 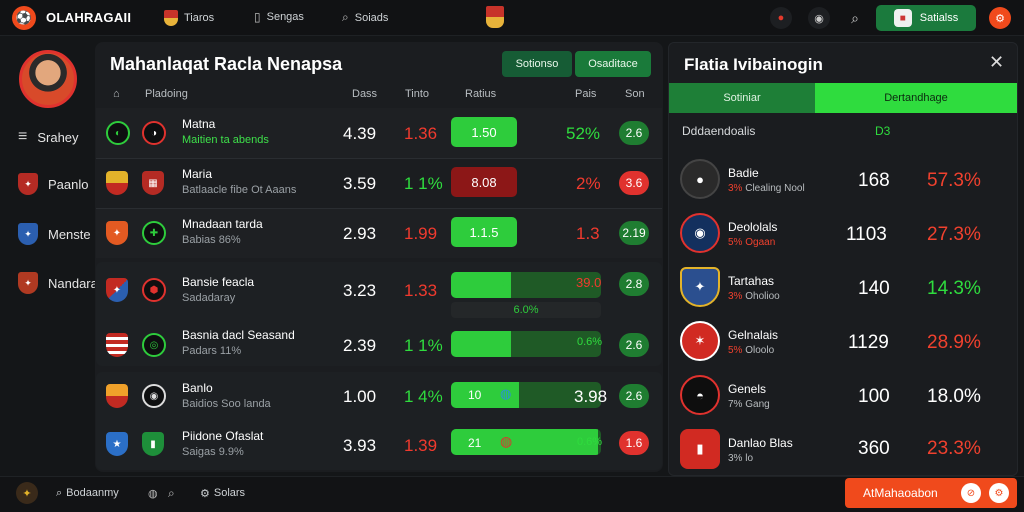 What do you see at coordinates (505, 342) in the screenshot?
I see `refresh-icon: ↻` at bounding box center [505, 342].